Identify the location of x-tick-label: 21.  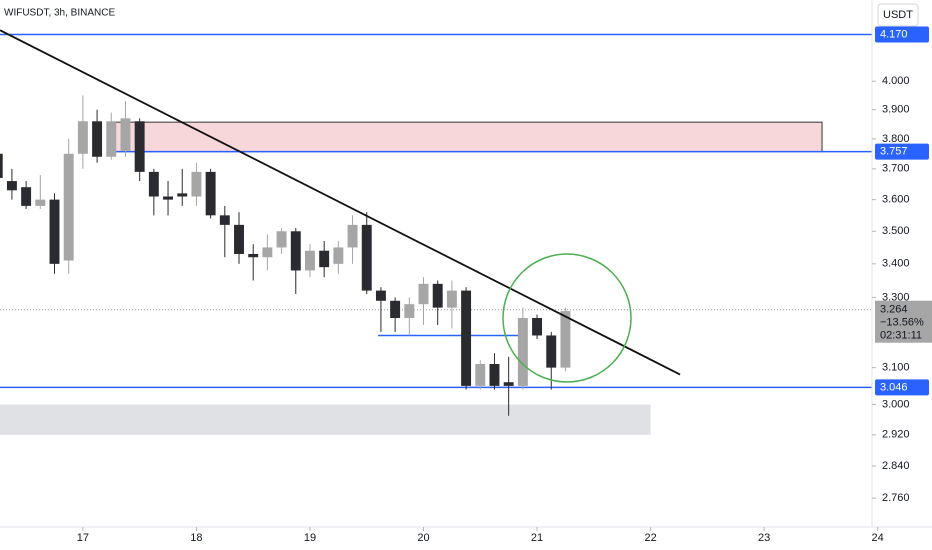
(537, 538).